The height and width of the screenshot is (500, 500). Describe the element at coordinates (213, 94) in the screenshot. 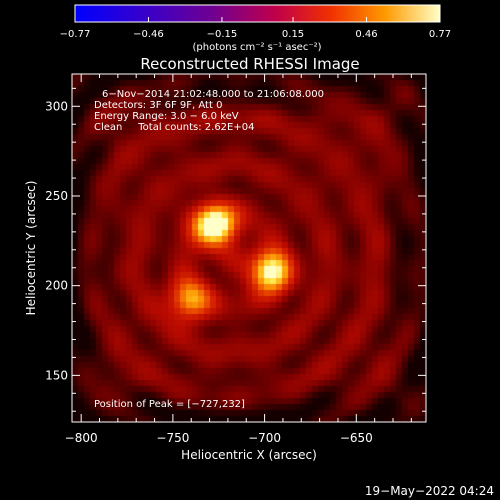

I see `annotation-time: 6−Nov−2014 21:02:48.000 to 21:06:08.000` at that location.